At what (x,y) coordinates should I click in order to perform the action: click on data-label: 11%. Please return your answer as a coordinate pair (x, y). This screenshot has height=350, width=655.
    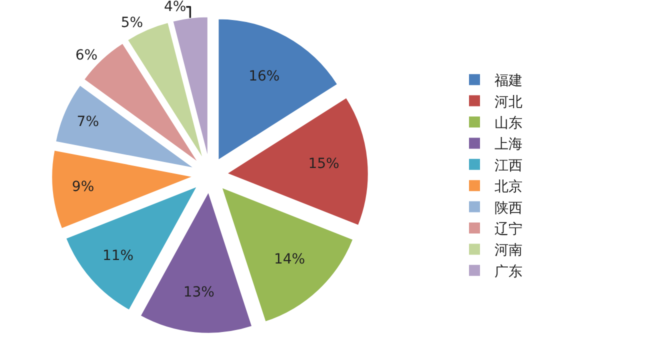
    Looking at the image, I should click on (118, 256).